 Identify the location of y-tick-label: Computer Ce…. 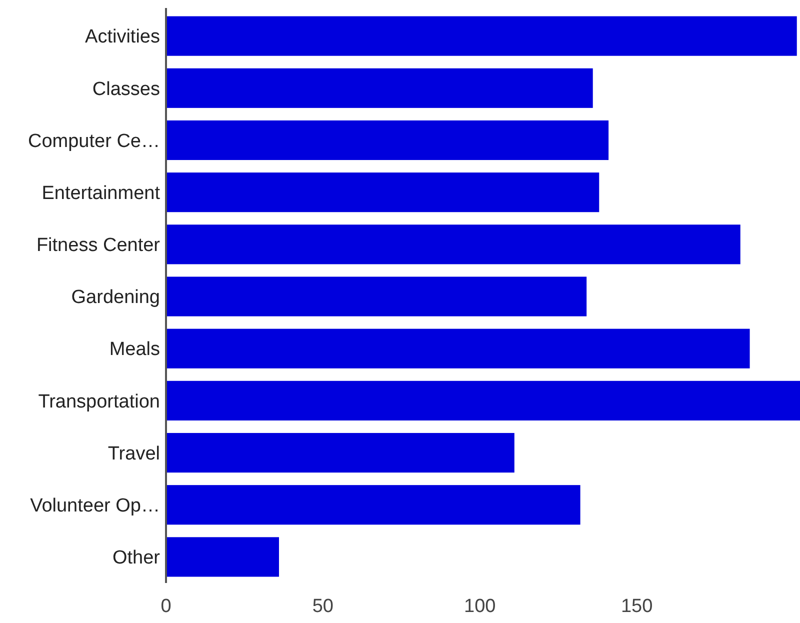
(94, 141).